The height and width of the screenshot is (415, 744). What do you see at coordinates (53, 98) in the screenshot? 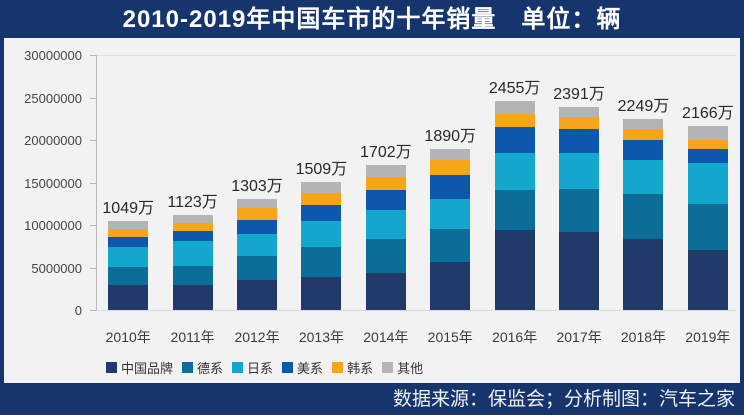
I see `y-tick-label: 25000000` at bounding box center [53, 98].